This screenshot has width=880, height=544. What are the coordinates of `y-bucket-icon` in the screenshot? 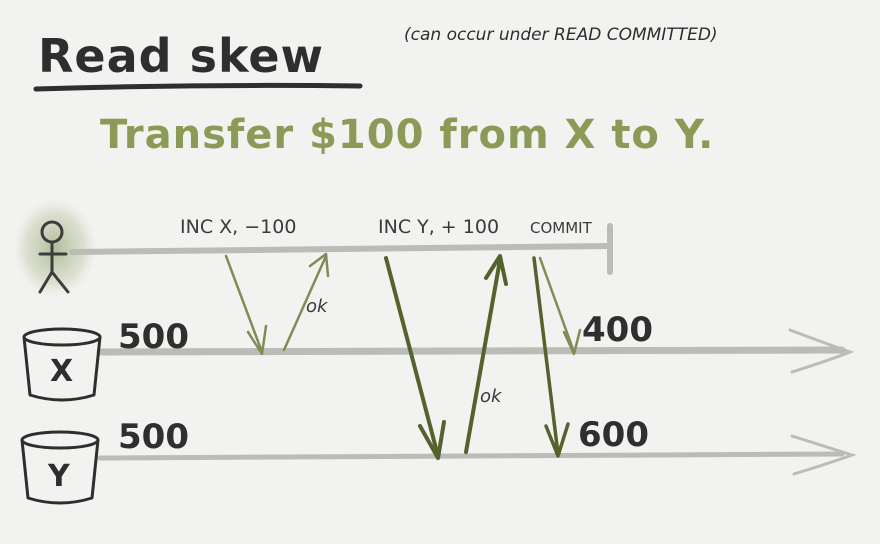 It's located at (60, 467).